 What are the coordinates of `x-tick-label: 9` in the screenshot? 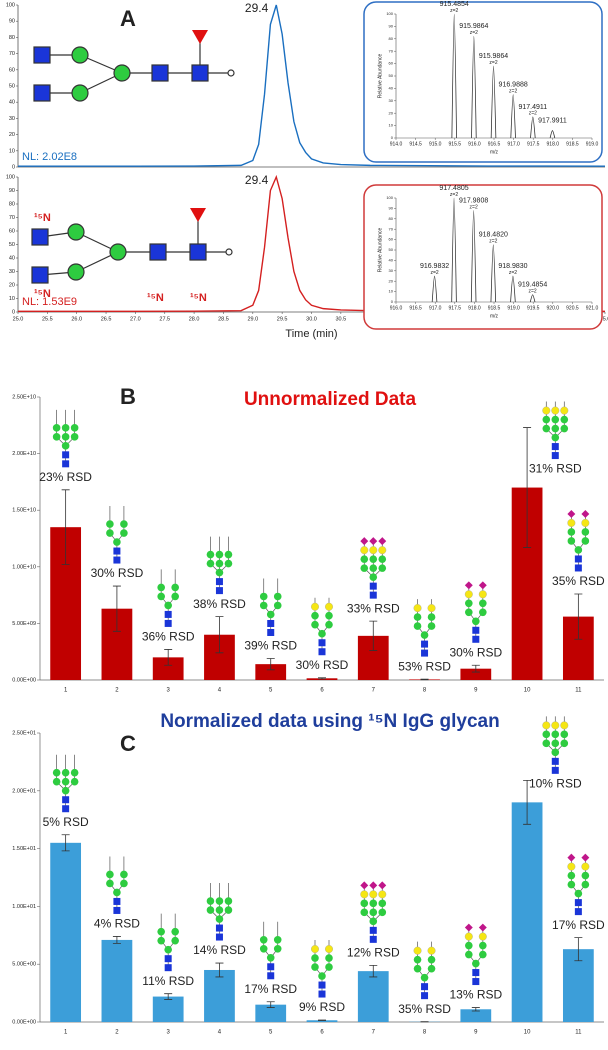 It's located at (476, 691).